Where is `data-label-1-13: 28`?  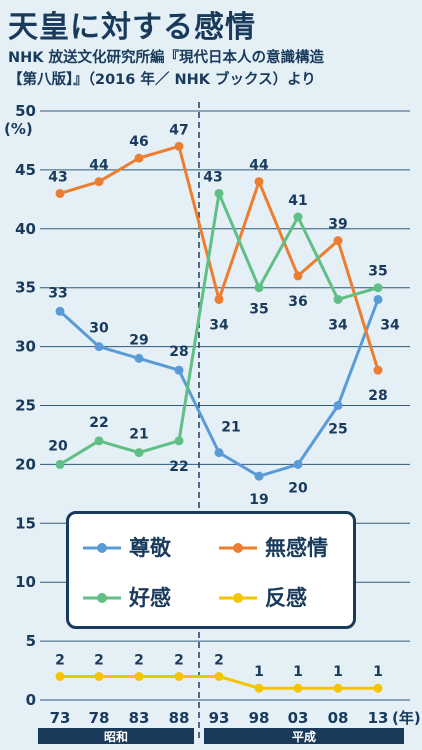 data-label-1-13: 28 is located at coordinates (377, 396).